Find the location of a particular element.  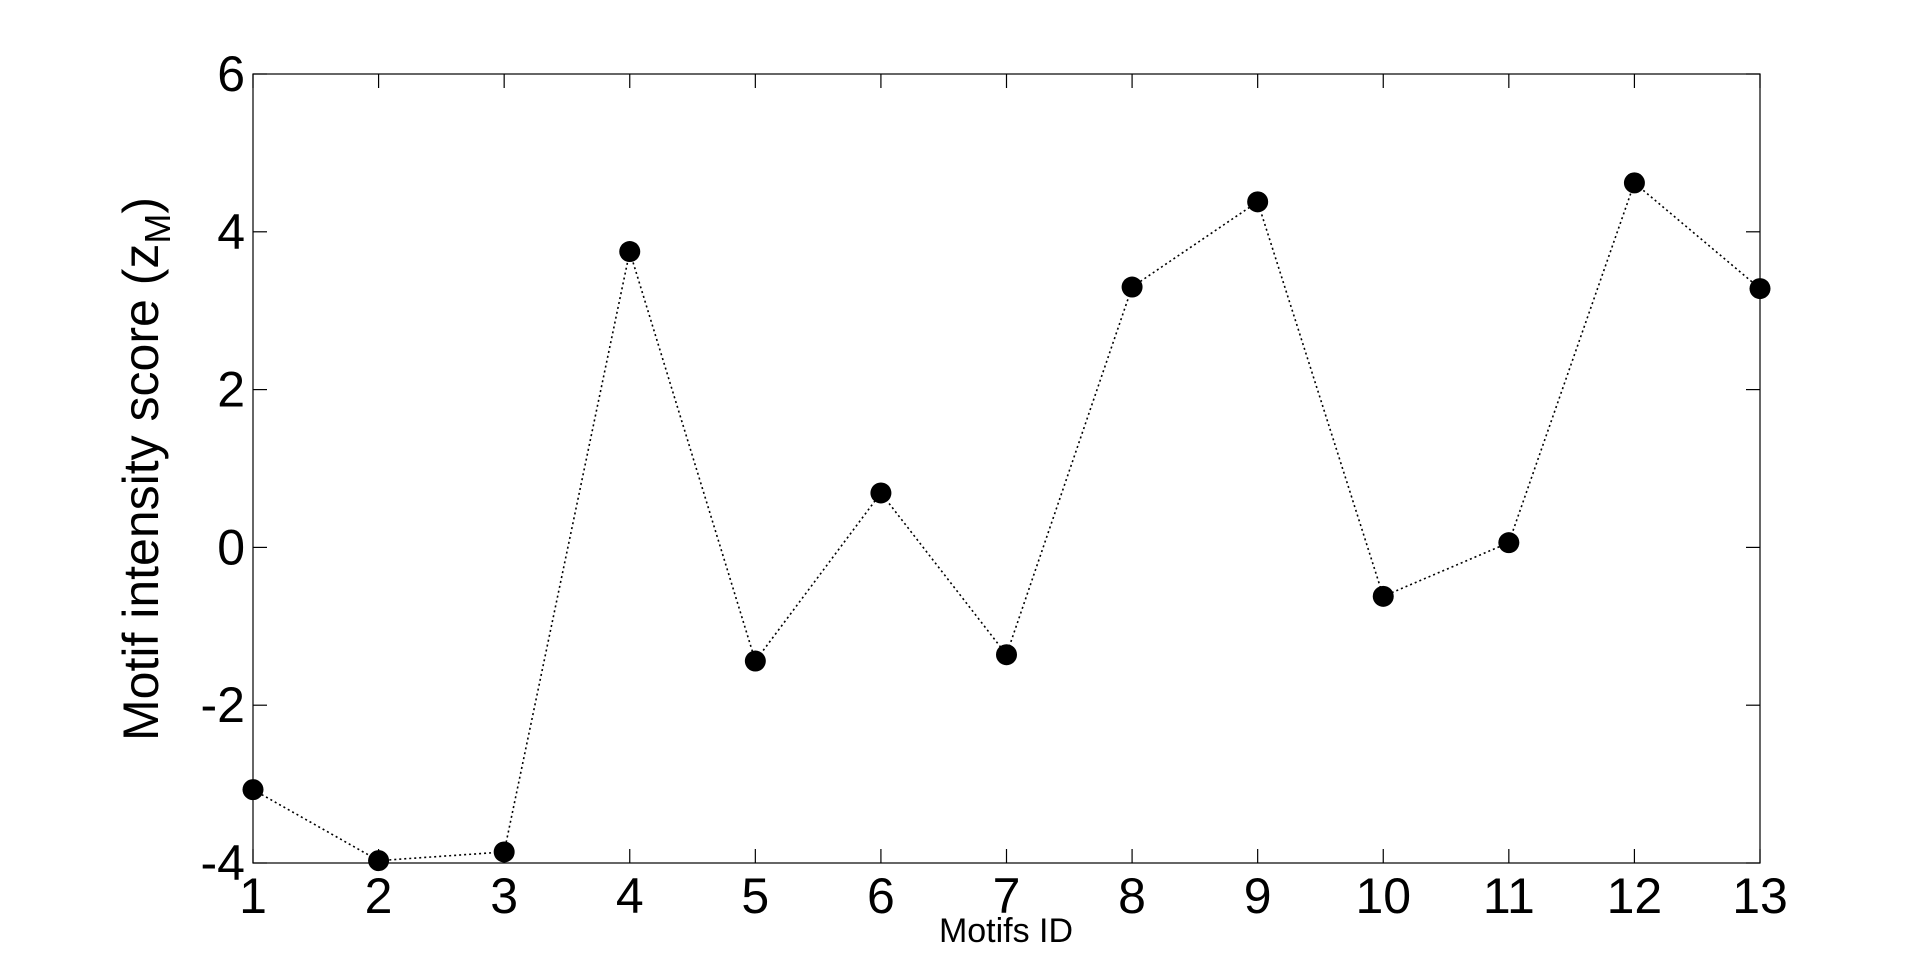

x-tick-label: 1 is located at coordinates (253, 896).